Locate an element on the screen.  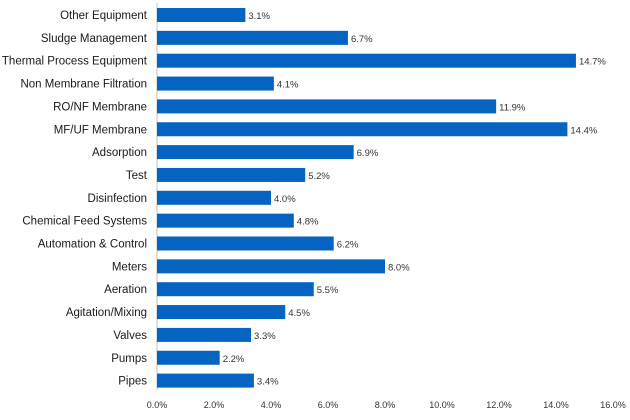
category-label: Non Membrane Filtration is located at coordinates (83, 85).